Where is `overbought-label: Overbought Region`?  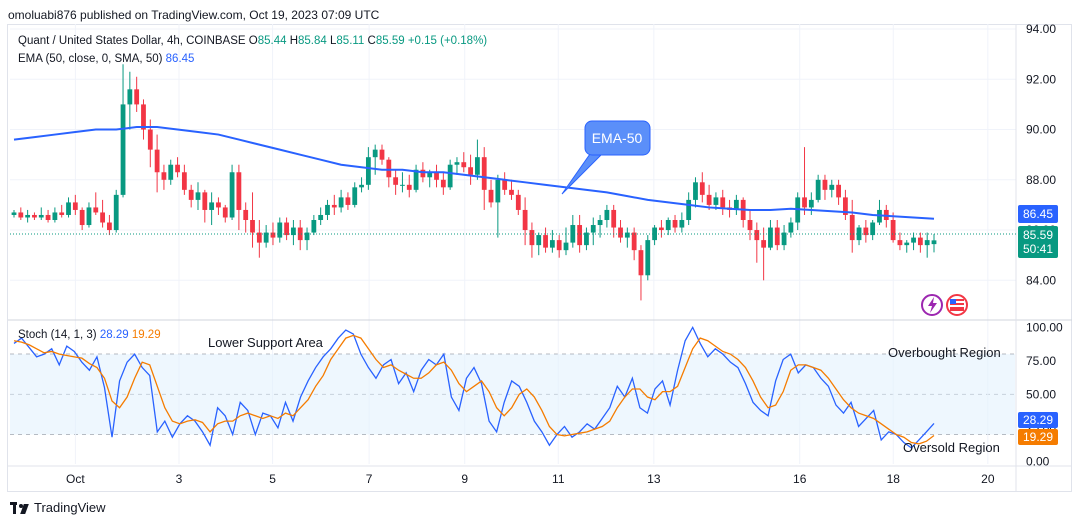
overbought-label: Overbought Region is located at coordinates (944, 352).